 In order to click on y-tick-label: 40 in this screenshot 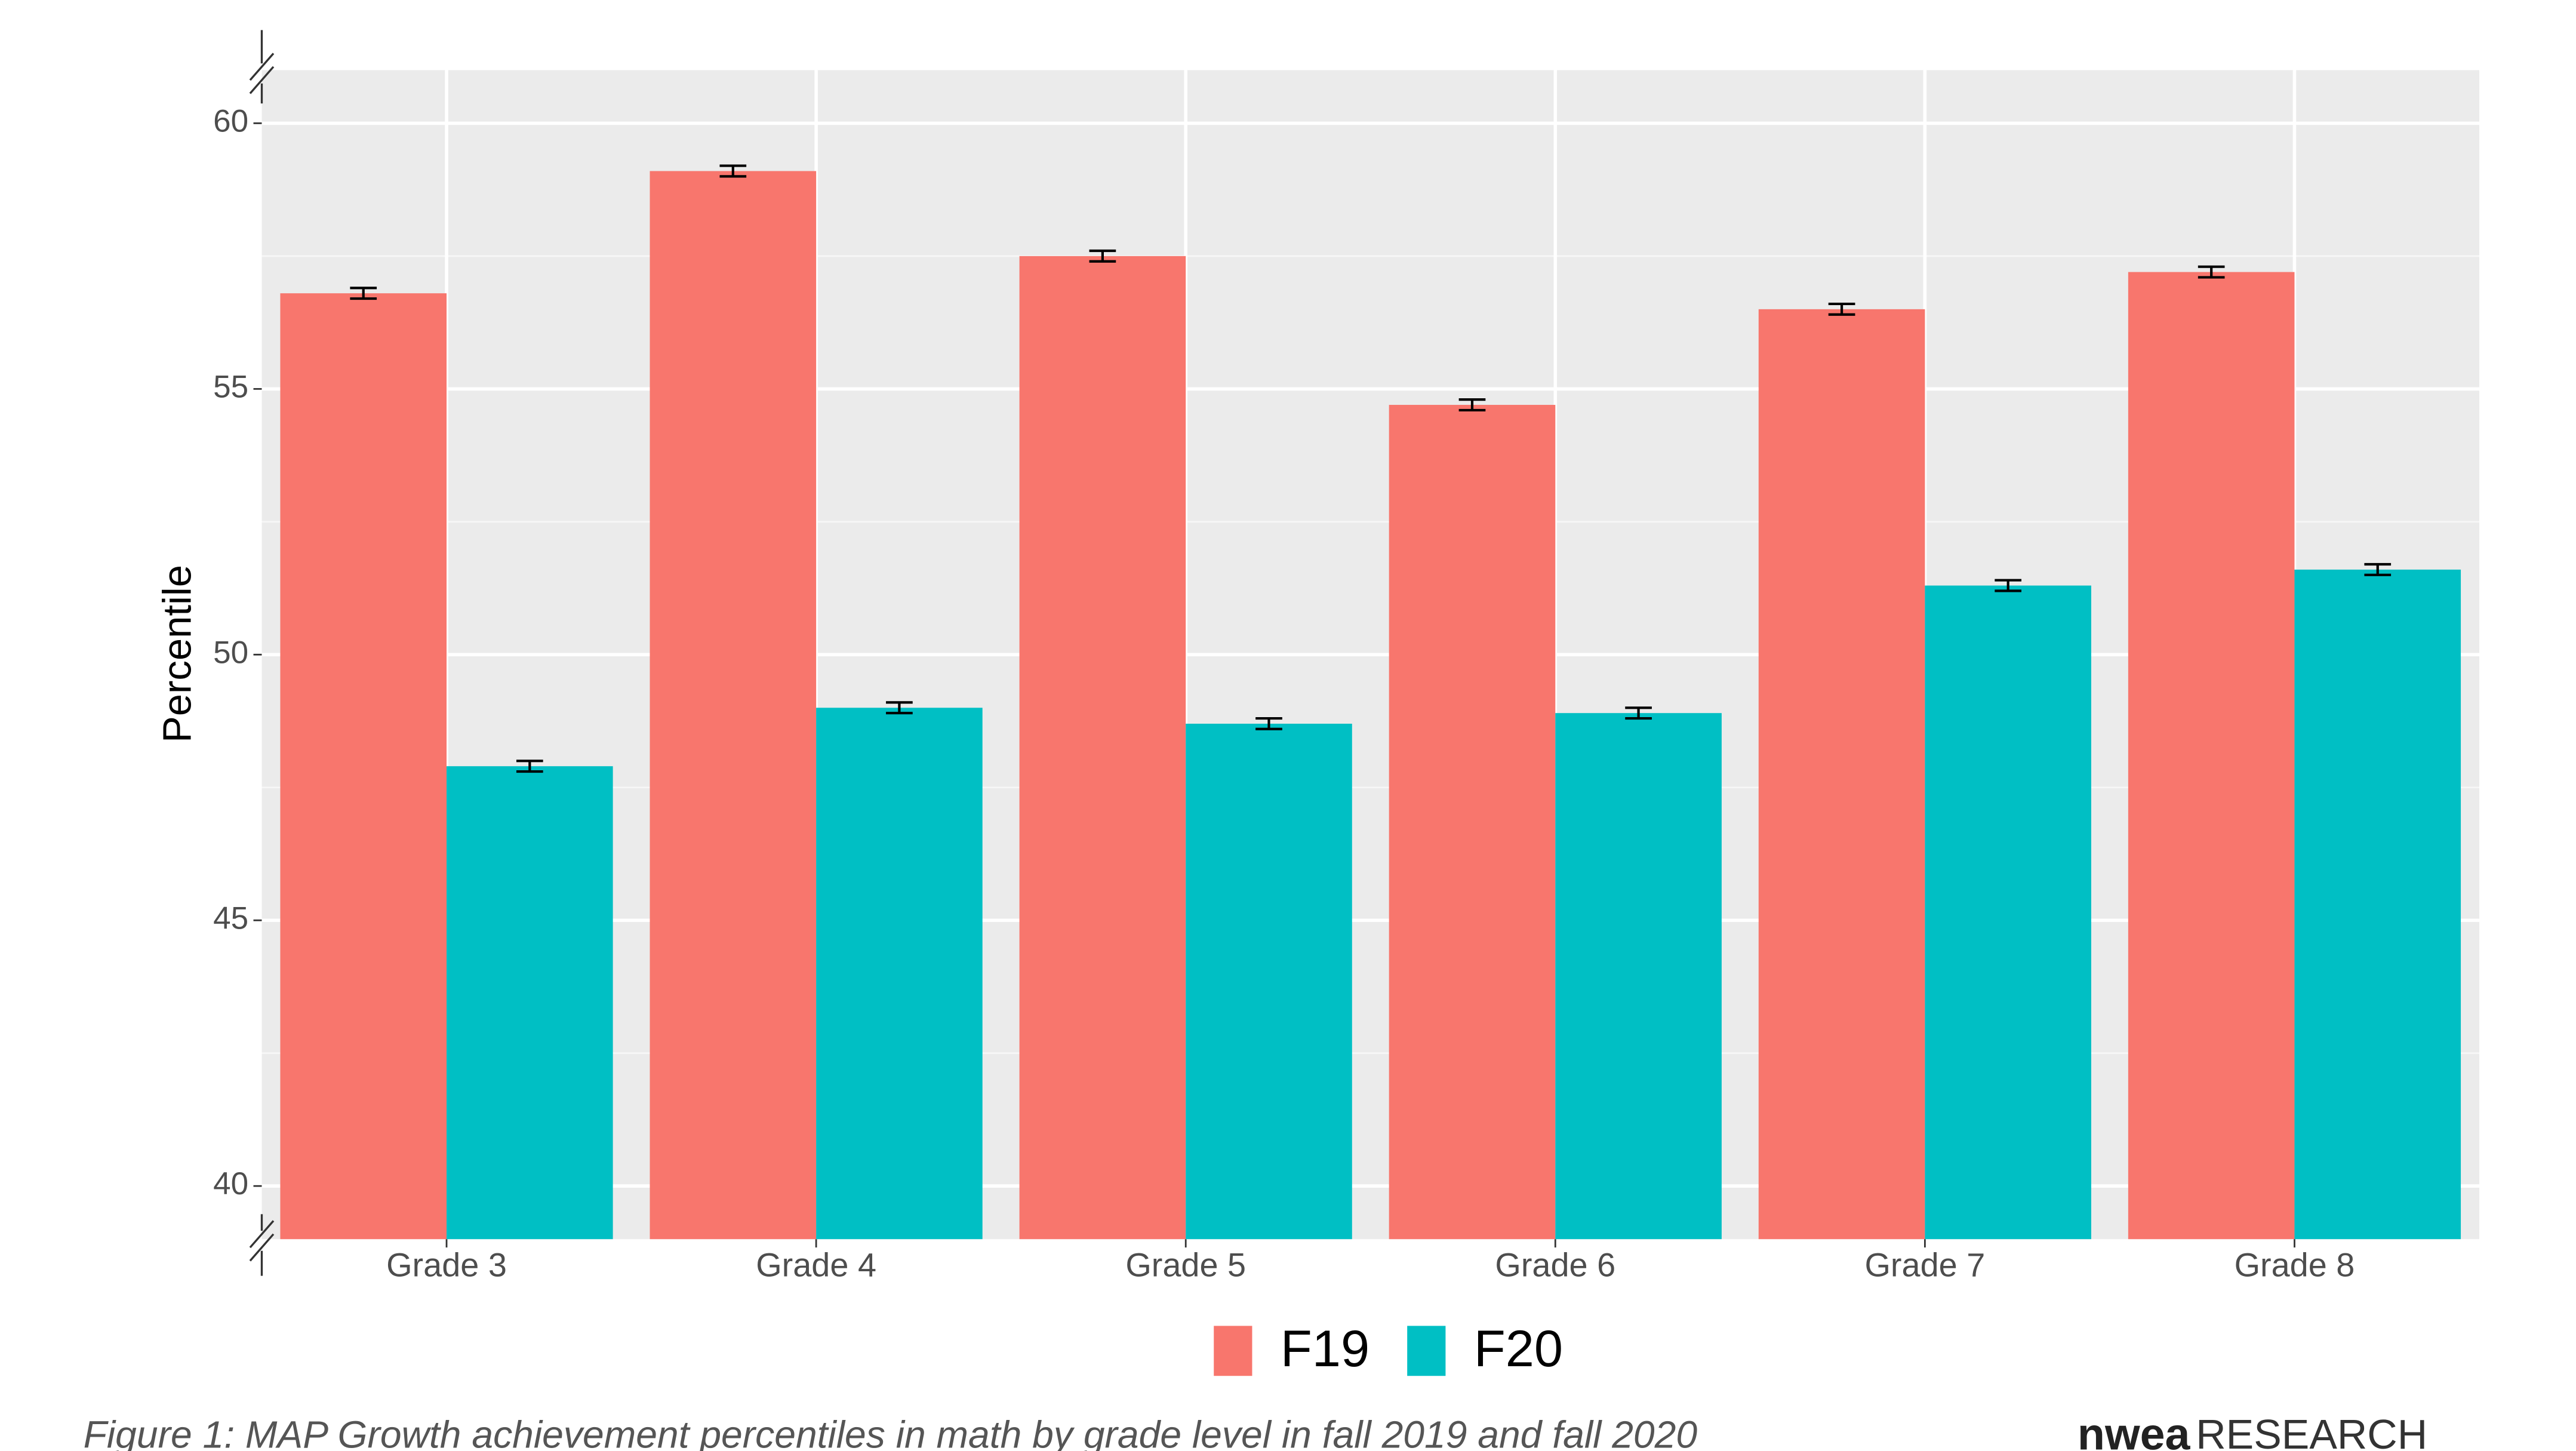, I will do `click(230, 1183)`.